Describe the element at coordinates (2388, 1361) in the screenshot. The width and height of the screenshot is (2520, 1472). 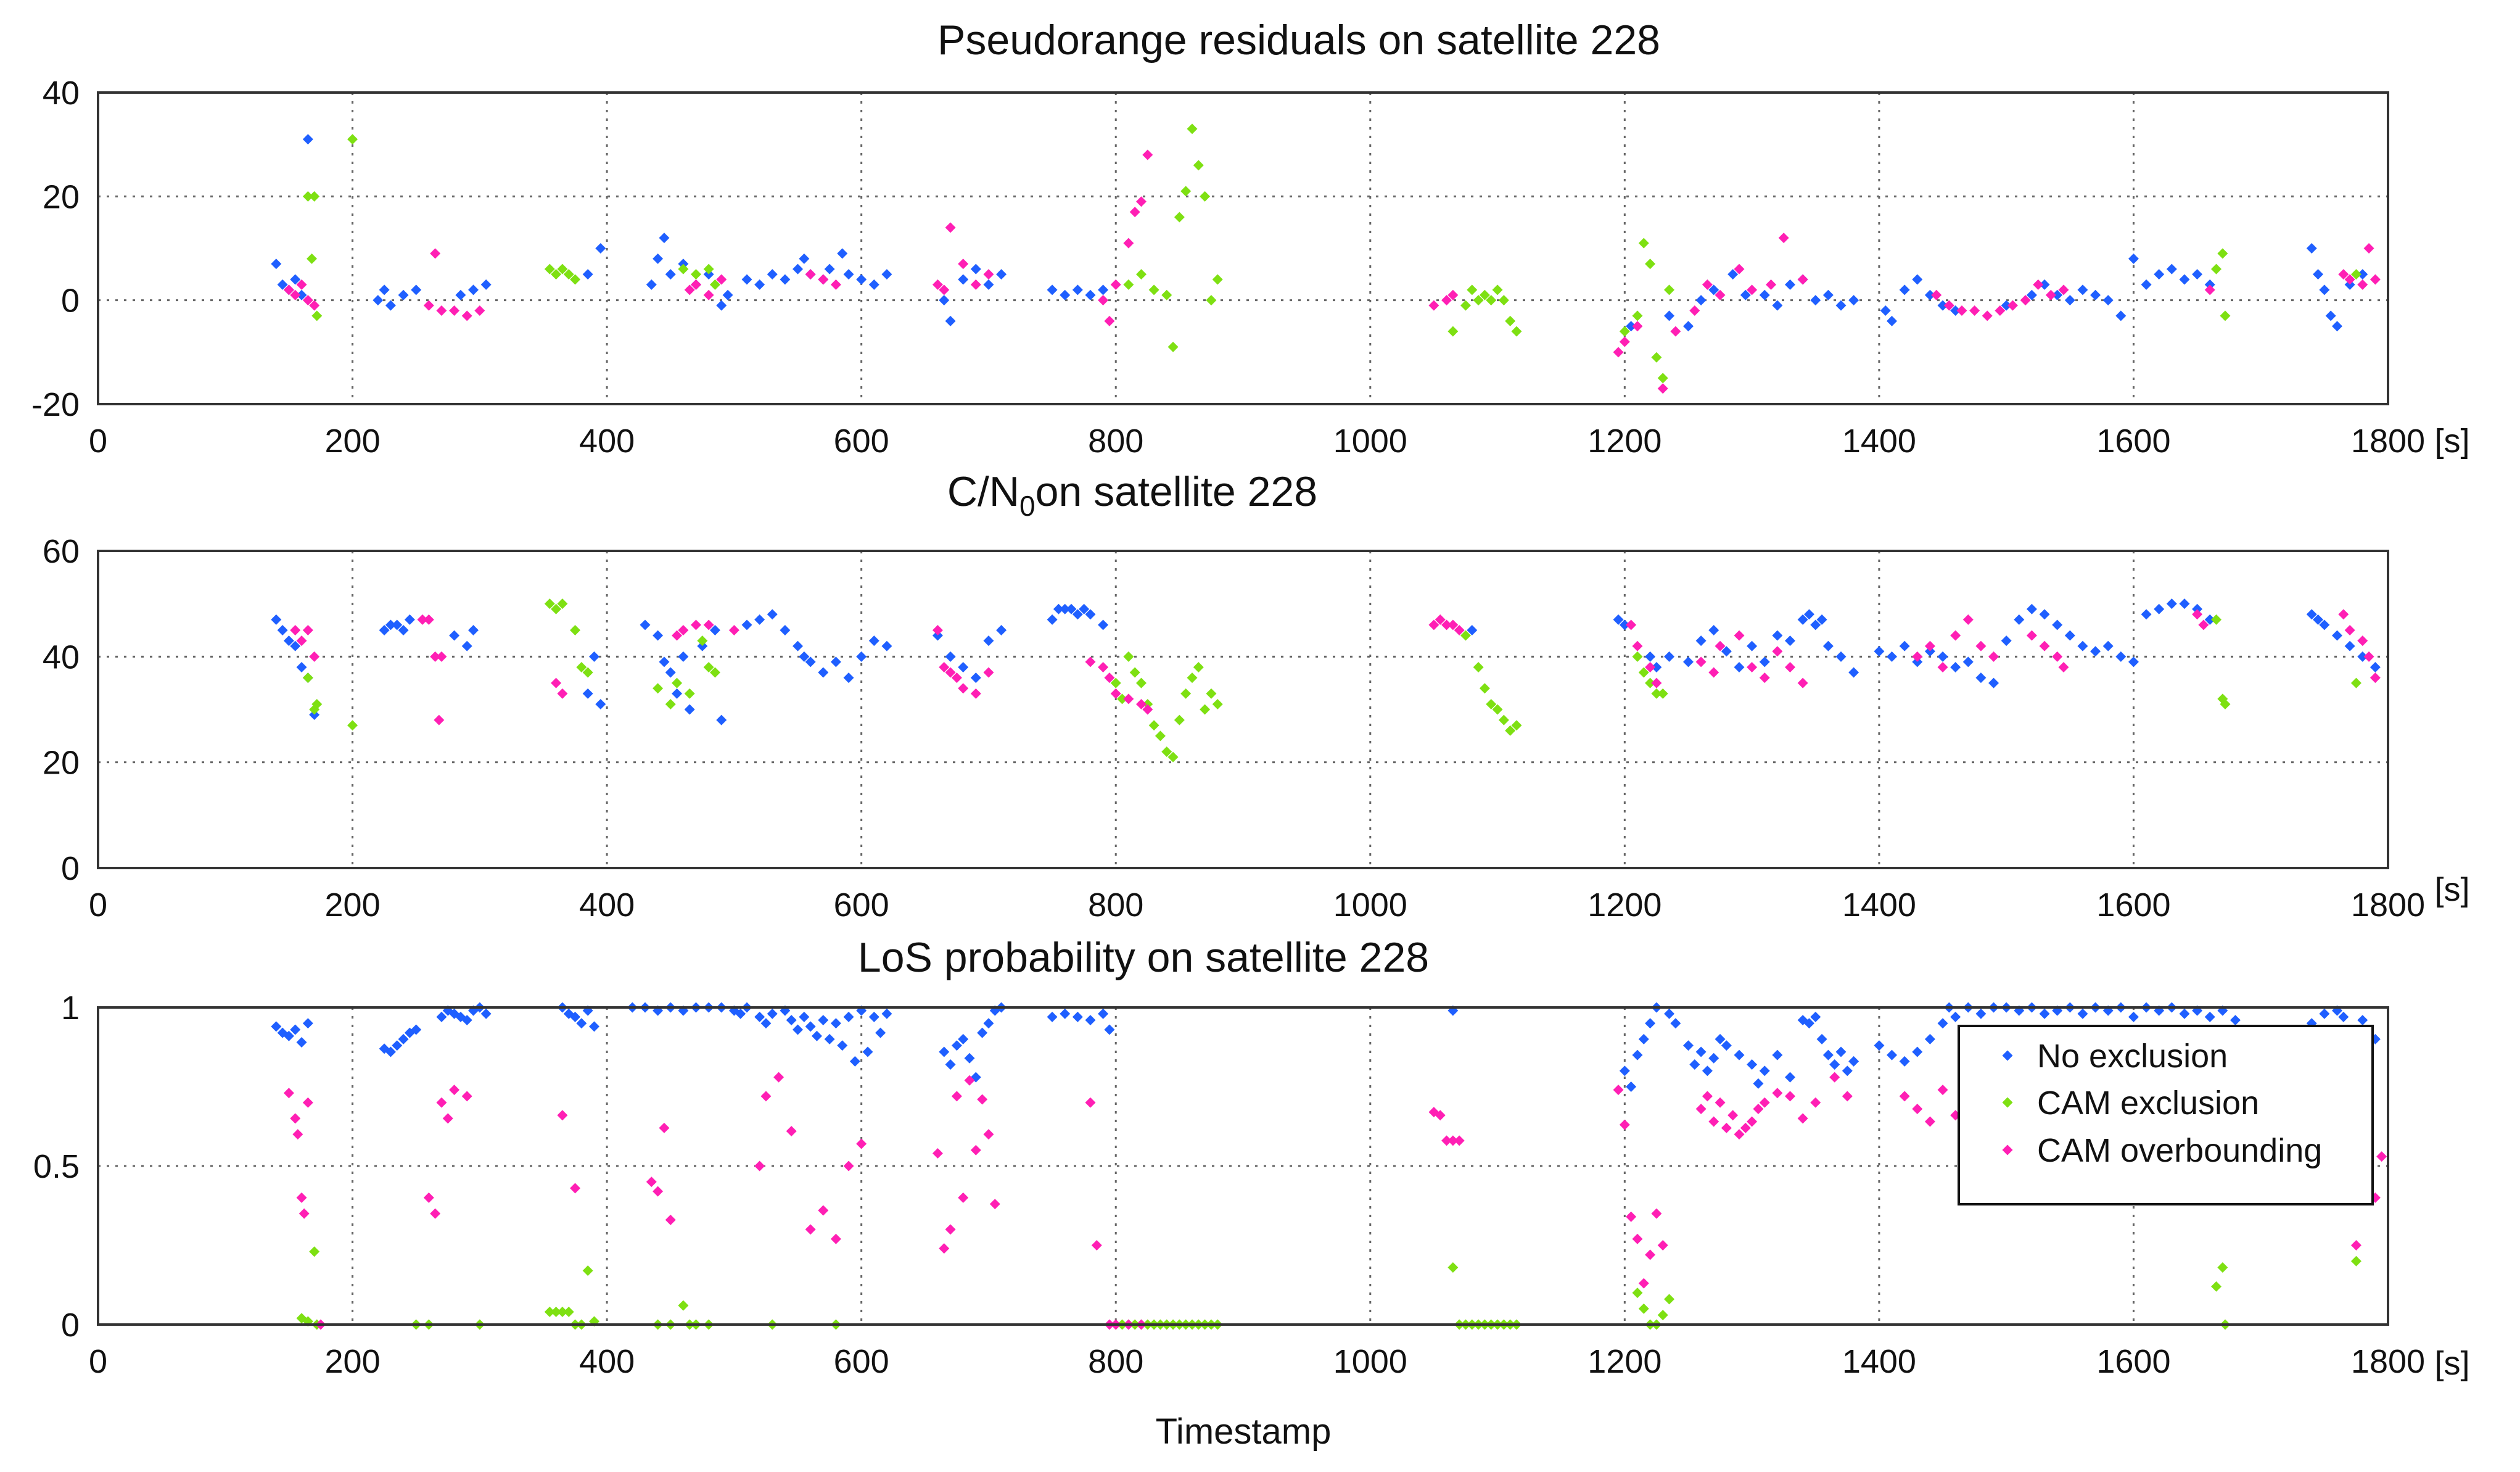
I see `x-tick-label: 1800` at that location.